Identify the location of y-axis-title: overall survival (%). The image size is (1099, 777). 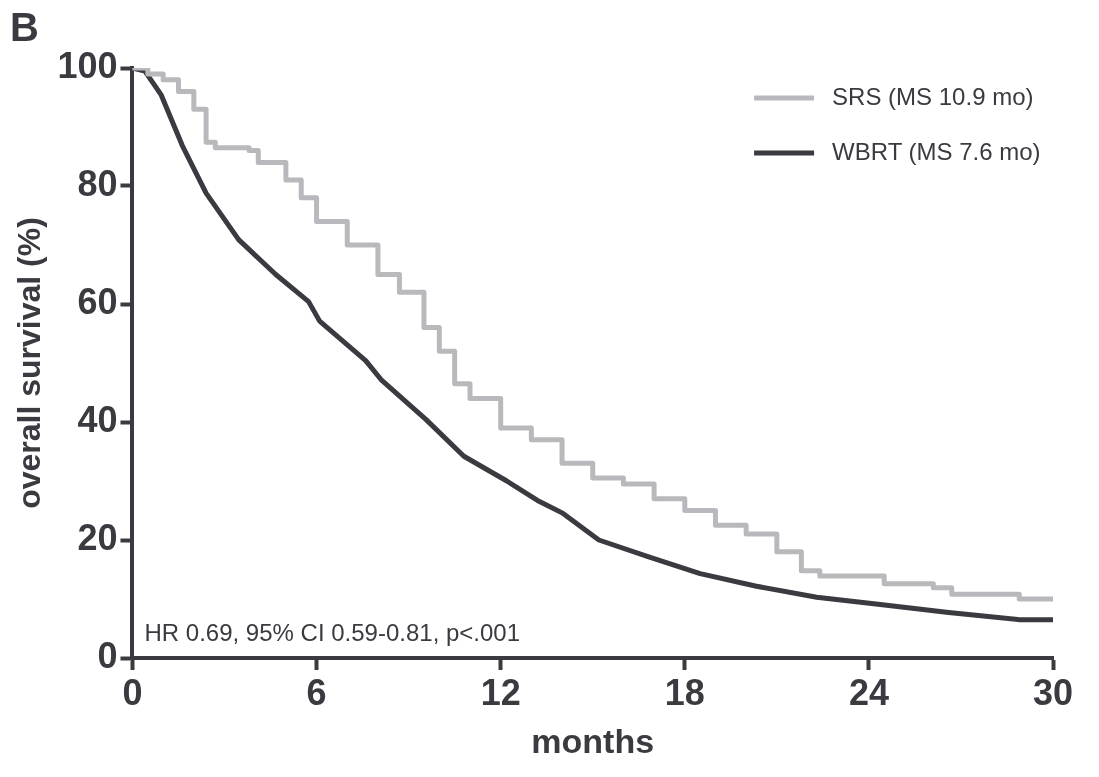
(29, 363).